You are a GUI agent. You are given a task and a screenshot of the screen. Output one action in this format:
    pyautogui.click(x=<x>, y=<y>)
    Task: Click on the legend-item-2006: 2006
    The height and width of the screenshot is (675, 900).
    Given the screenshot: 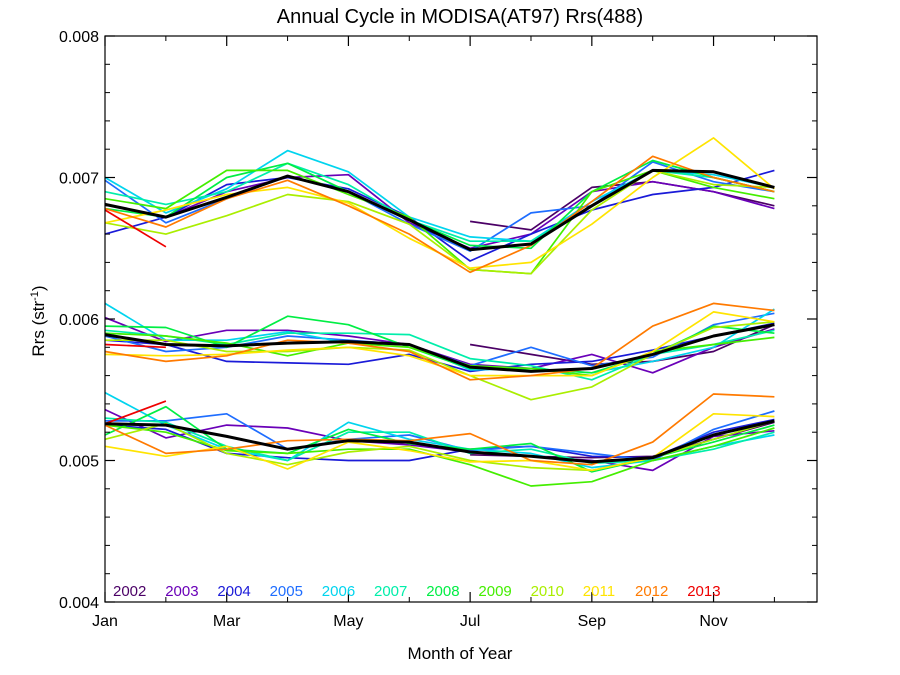 What is the action you would take?
    pyautogui.click(x=338, y=591)
    